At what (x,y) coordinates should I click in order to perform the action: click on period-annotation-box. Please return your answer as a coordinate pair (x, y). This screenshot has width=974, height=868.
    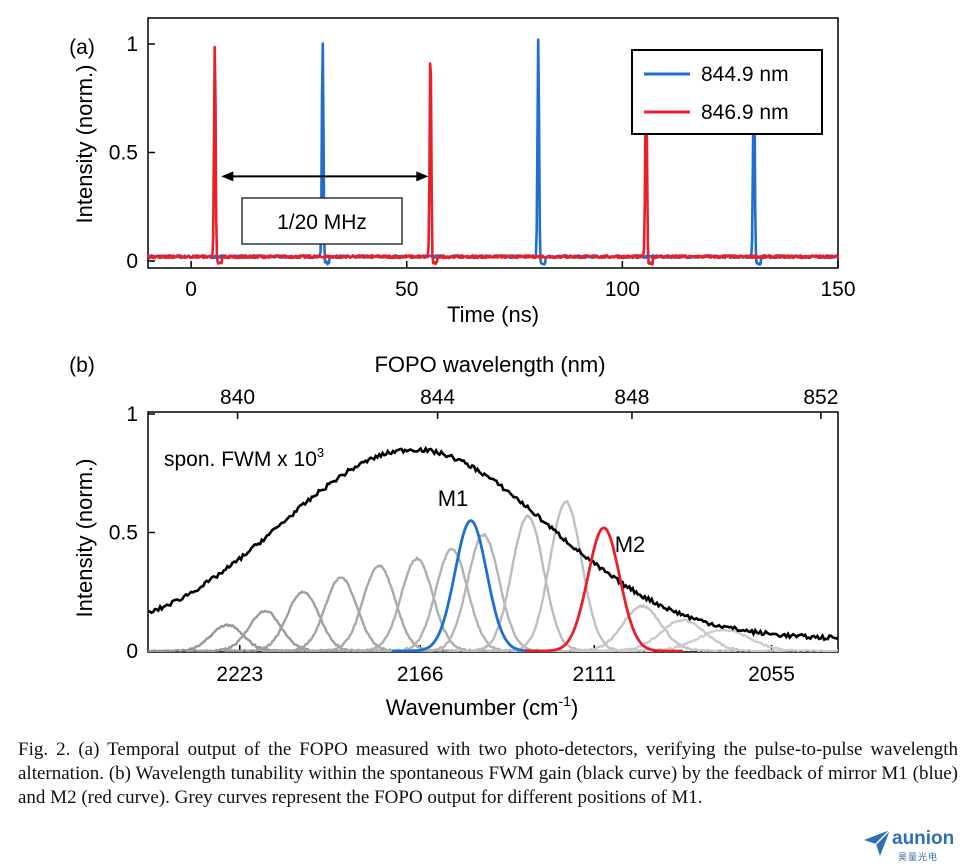
    Looking at the image, I should click on (322, 221).